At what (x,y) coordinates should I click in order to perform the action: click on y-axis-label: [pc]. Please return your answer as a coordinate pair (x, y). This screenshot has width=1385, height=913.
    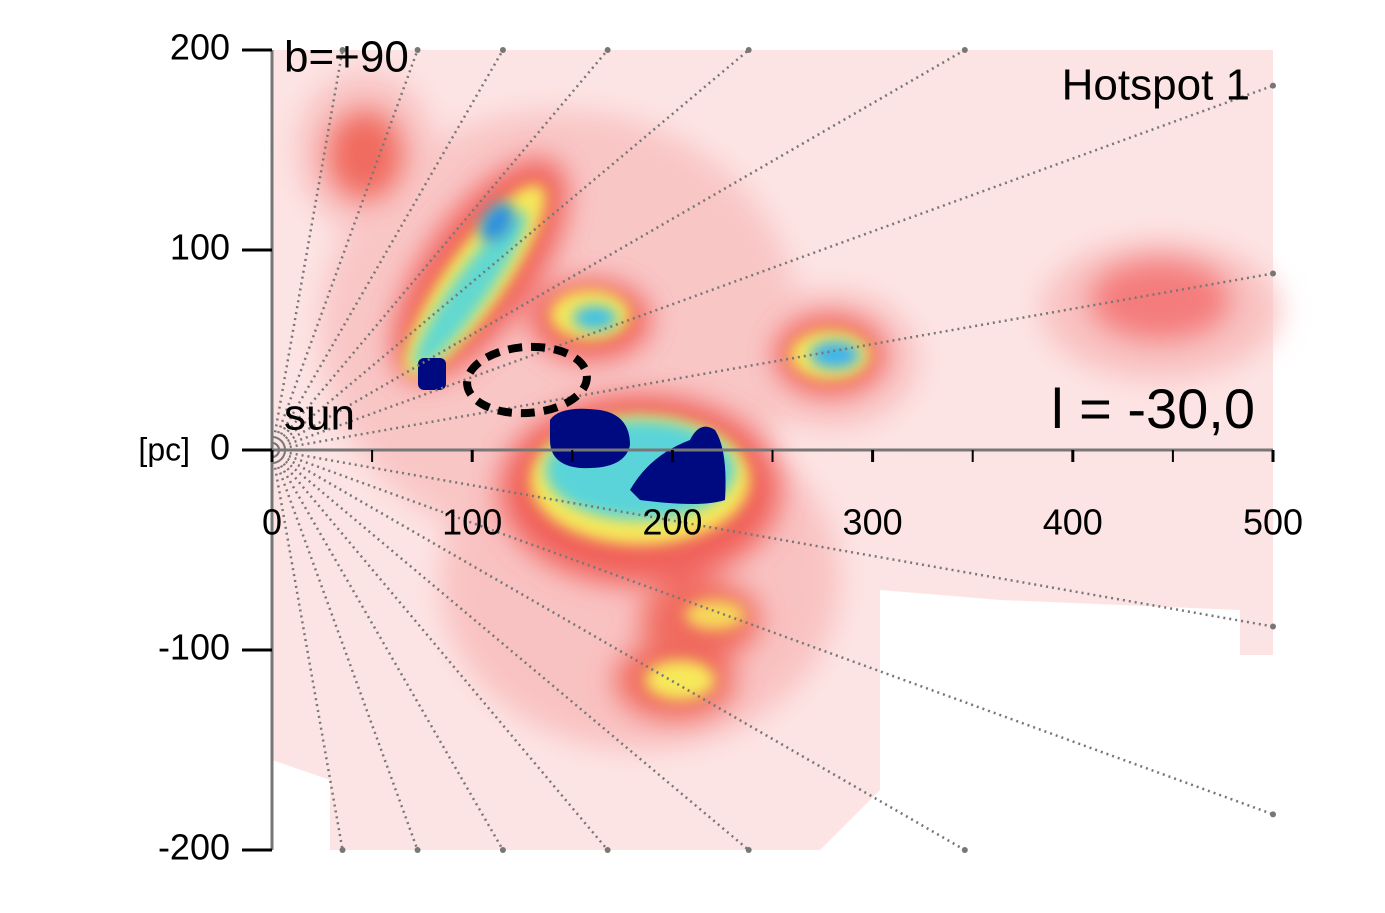
    Looking at the image, I should click on (164, 449).